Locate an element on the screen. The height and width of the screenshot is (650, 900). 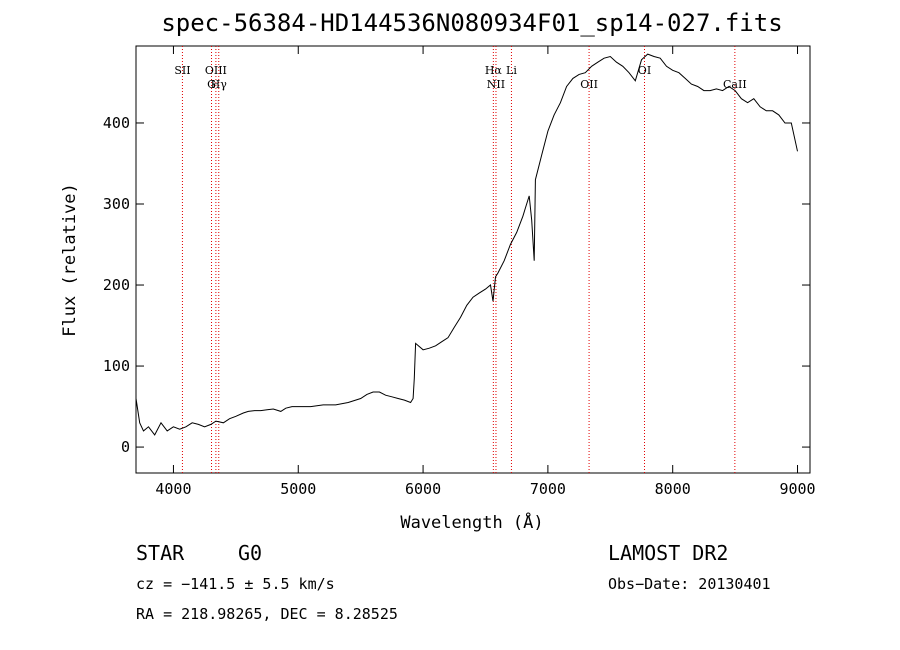
line-marker-label: G is located at coordinates (211, 84).